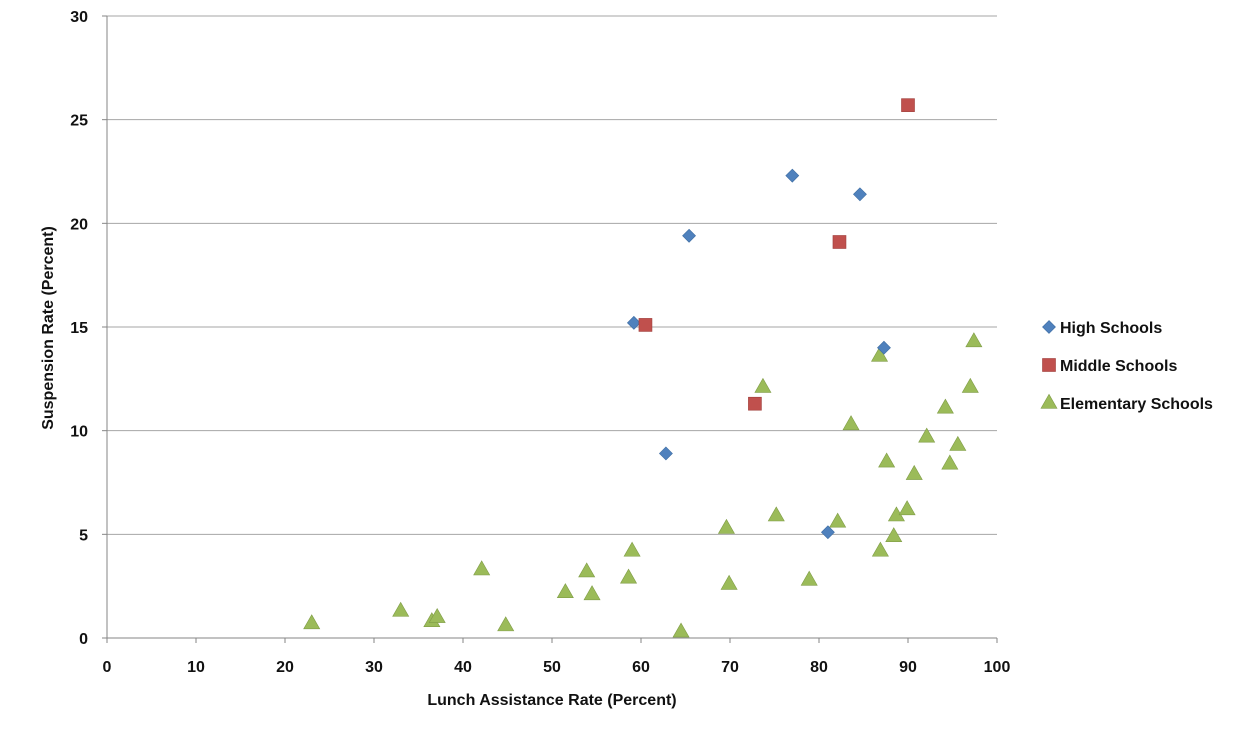 The image size is (1254, 738). Describe the element at coordinates (79, 17) in the screenshot. I see `y-tick-label: 30` at that location.